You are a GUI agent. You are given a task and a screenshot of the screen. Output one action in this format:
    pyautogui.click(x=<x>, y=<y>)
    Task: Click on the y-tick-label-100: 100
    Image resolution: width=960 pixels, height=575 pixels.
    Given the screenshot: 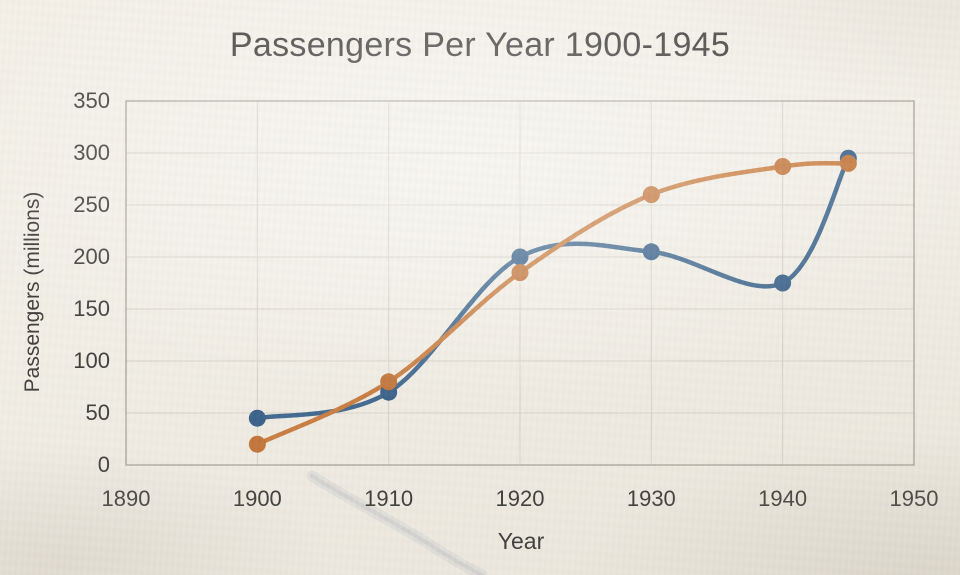 What is the action you would take?
    pyautogui.click(x=91, y=360)
    